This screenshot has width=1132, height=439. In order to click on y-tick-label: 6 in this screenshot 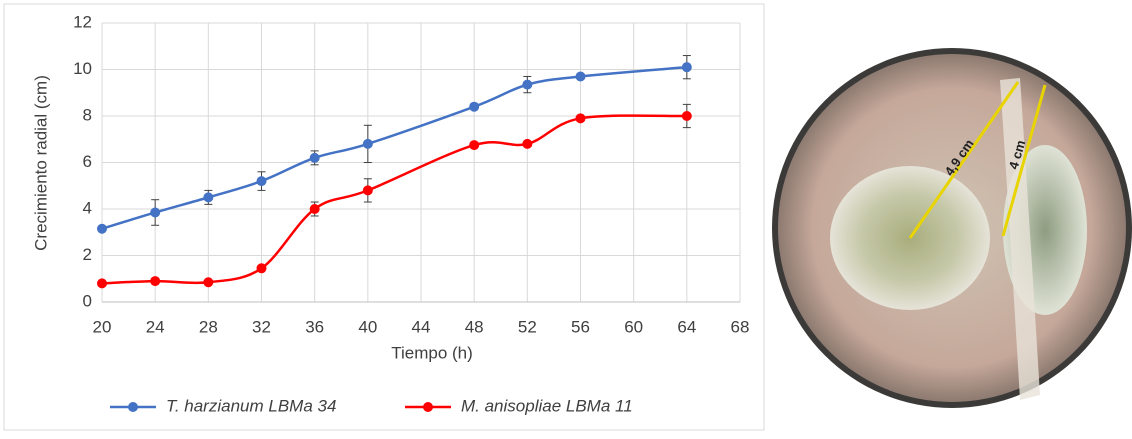, I will do `click(87, 161)`.